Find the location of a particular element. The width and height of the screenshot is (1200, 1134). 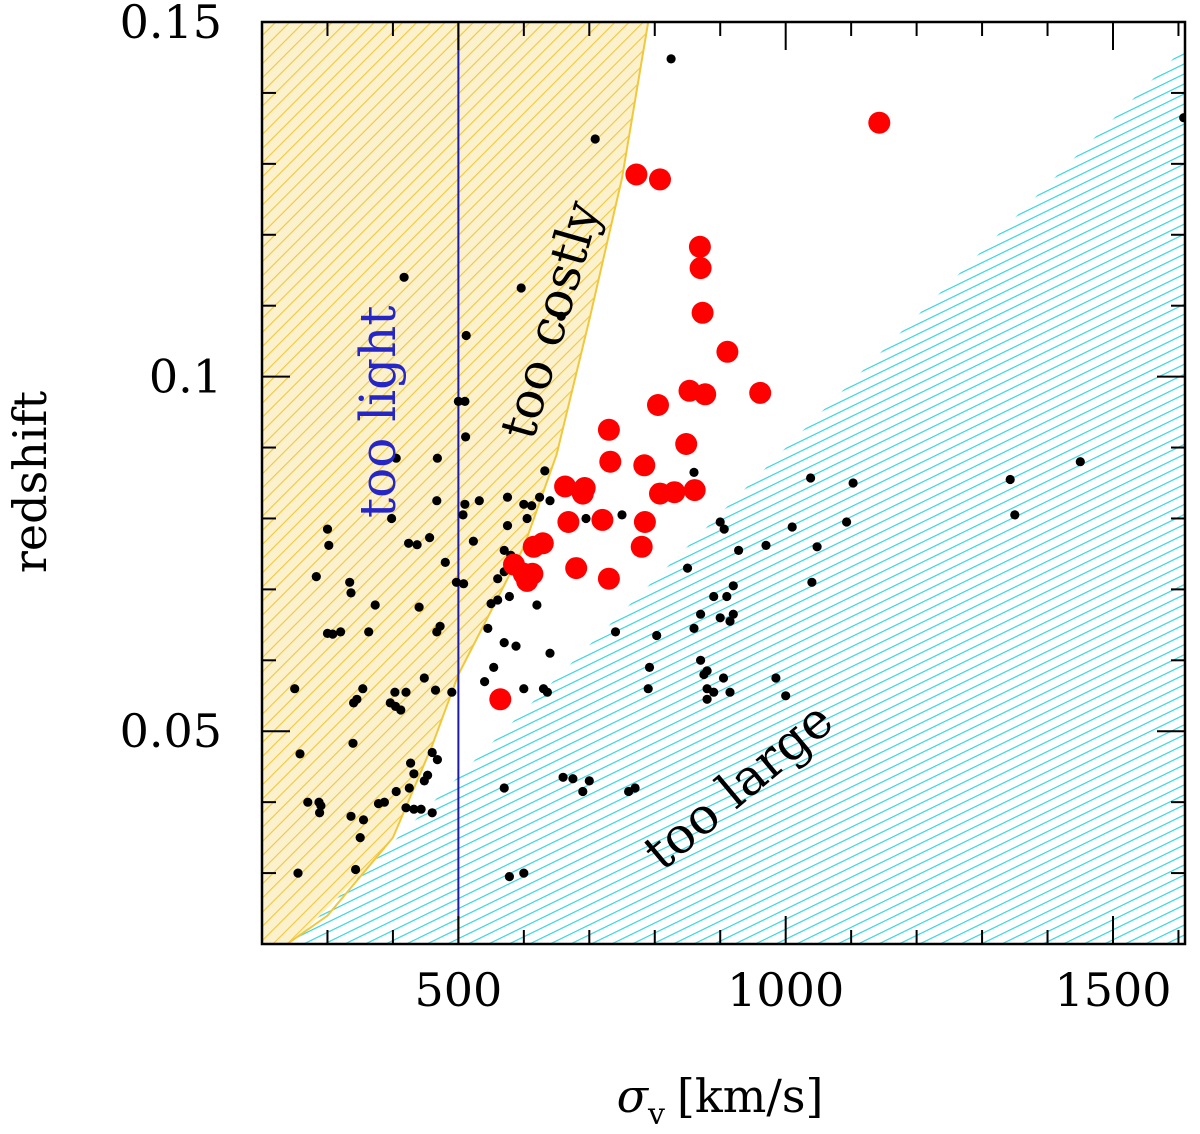

y-tick-label: 0.15 is located at coordinates (171, 24).